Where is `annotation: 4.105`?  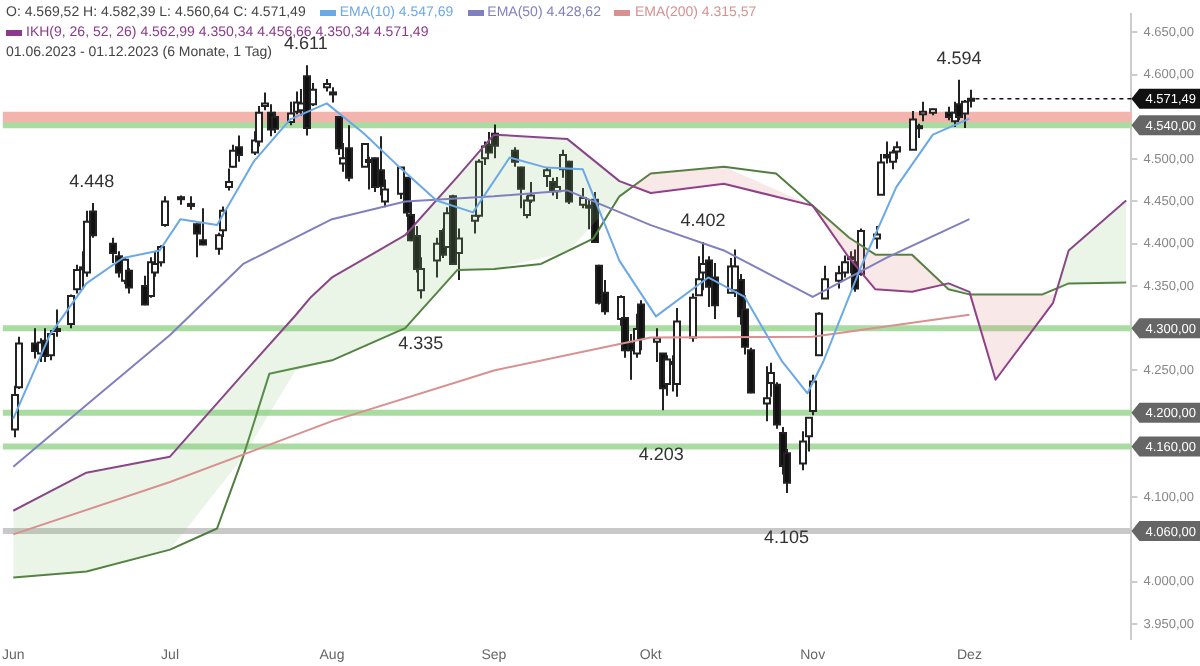 annotation: 4.105 is located at coordinates (787, 536).